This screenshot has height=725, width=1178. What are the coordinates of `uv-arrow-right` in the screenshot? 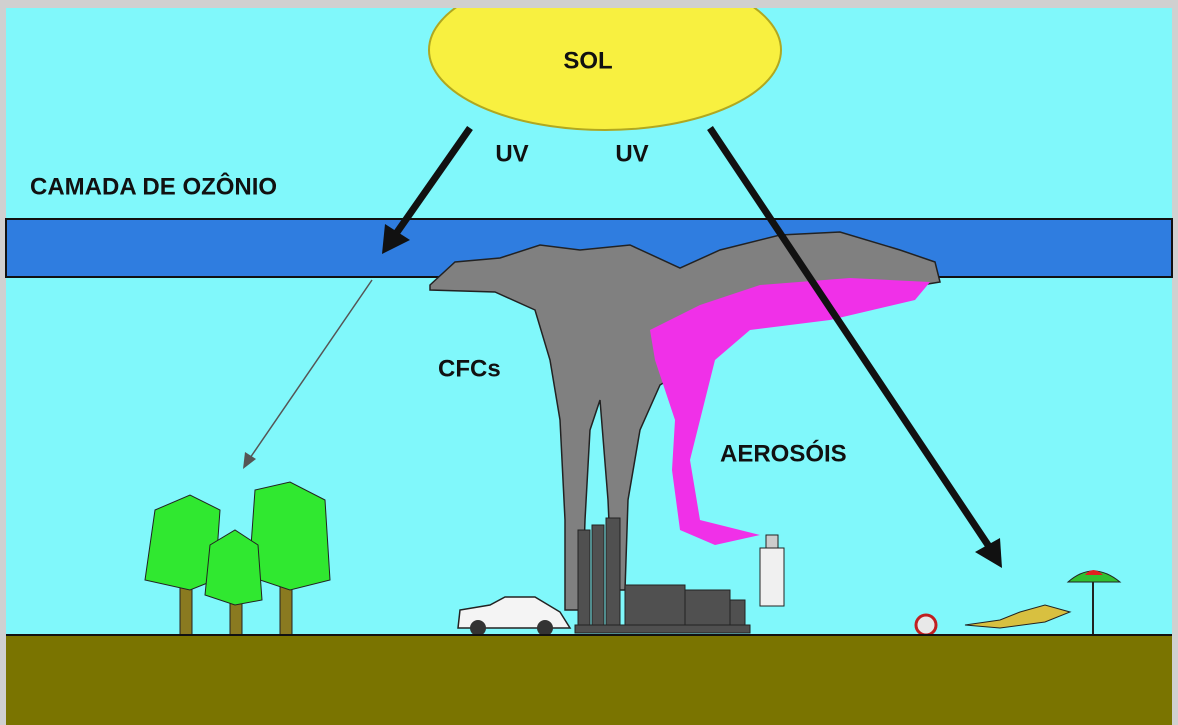 It's located at (850, 338).